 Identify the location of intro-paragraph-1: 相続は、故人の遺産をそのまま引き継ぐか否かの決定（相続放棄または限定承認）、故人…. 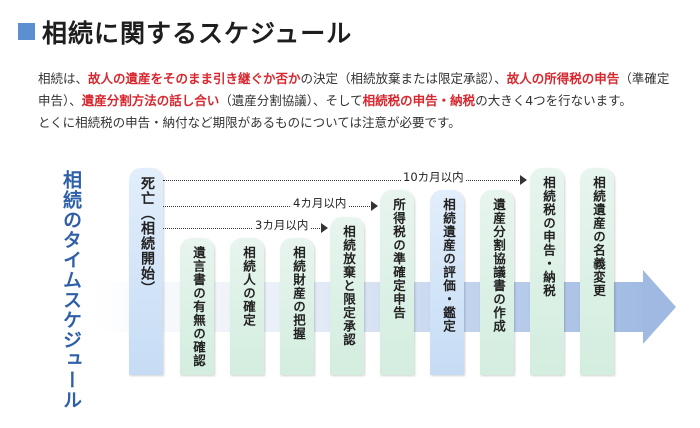
(358, 90).